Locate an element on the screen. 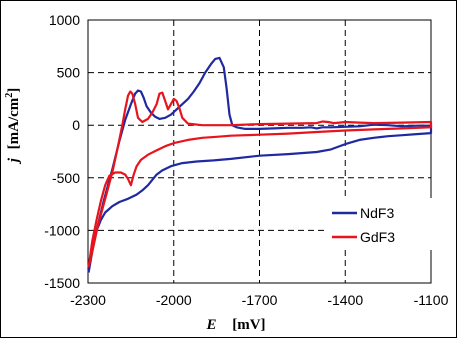 The width and height of the screenshot is (457, 338). legend-box is located at coordinates (379, 224).